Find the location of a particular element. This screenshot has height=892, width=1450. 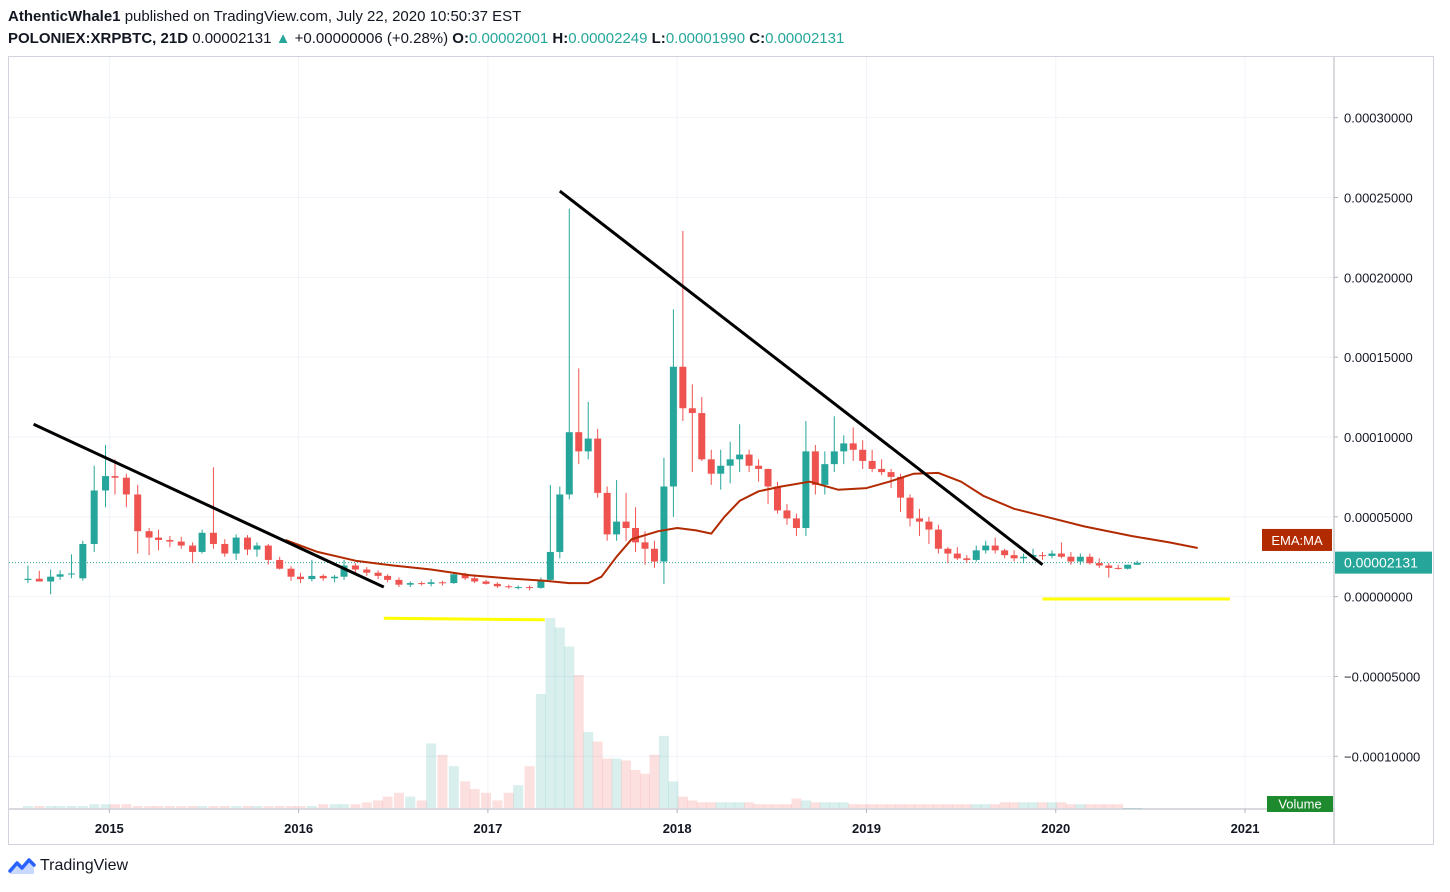

ema-badge is located at coordinates (1297, 539).